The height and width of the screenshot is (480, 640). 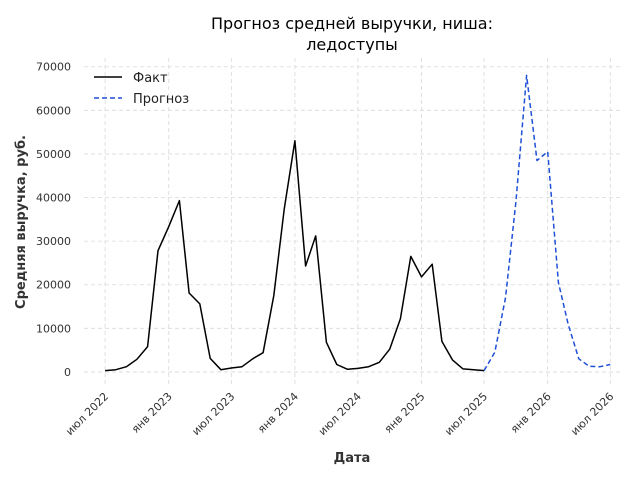 I want to click on x-tick-label: июл 2022, so click(x=87, y=414).